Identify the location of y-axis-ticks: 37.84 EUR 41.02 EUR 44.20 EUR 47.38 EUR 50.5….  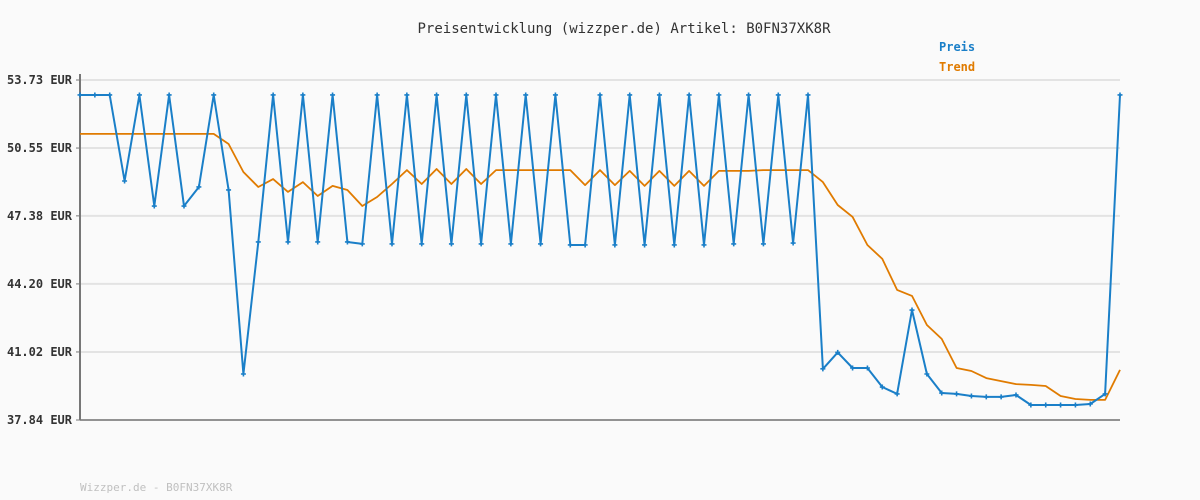
(43, 250).